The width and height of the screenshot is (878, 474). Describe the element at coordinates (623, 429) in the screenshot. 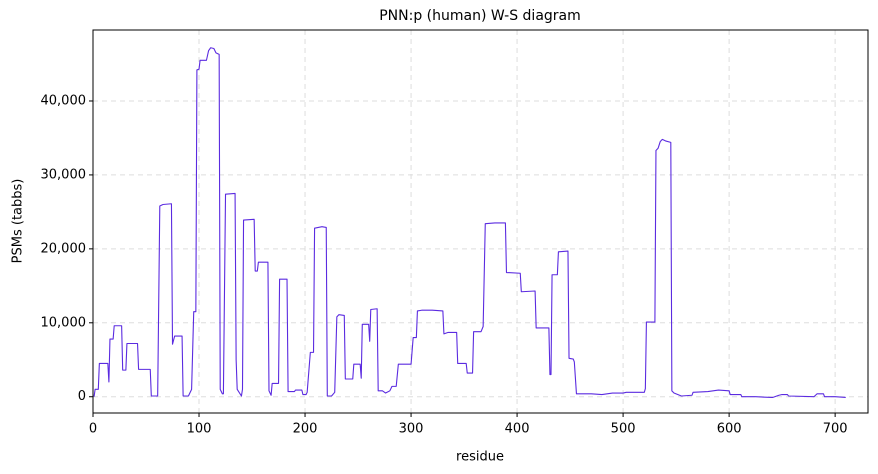

I see `x-tick-label: 500` at that location.